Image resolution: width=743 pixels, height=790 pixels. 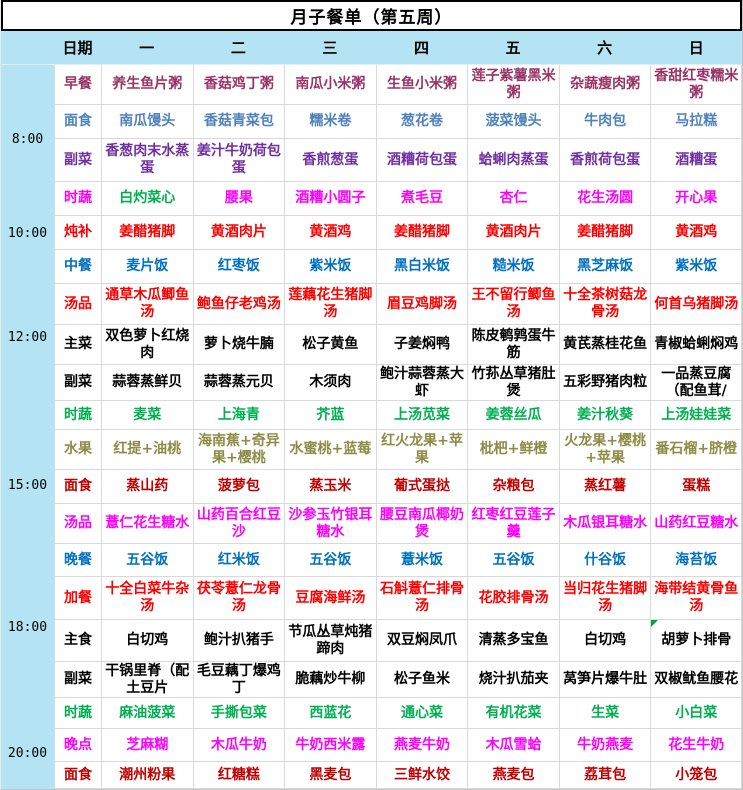 I want to click on menu-cell: 薏仁花生糖水, so click(x=147, y=524).